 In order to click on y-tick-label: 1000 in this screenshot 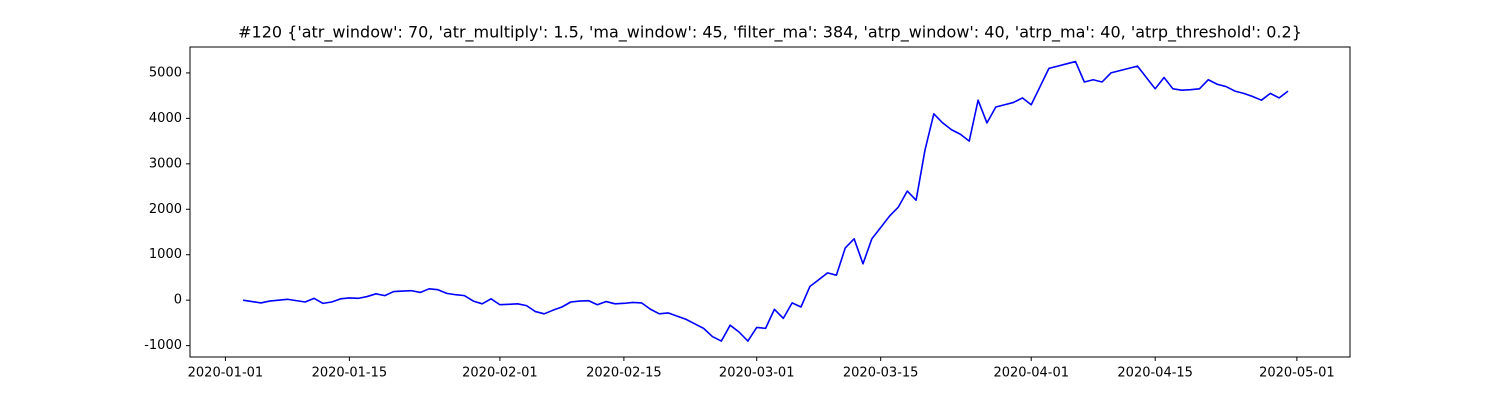, I will do `click(165, 254)`.